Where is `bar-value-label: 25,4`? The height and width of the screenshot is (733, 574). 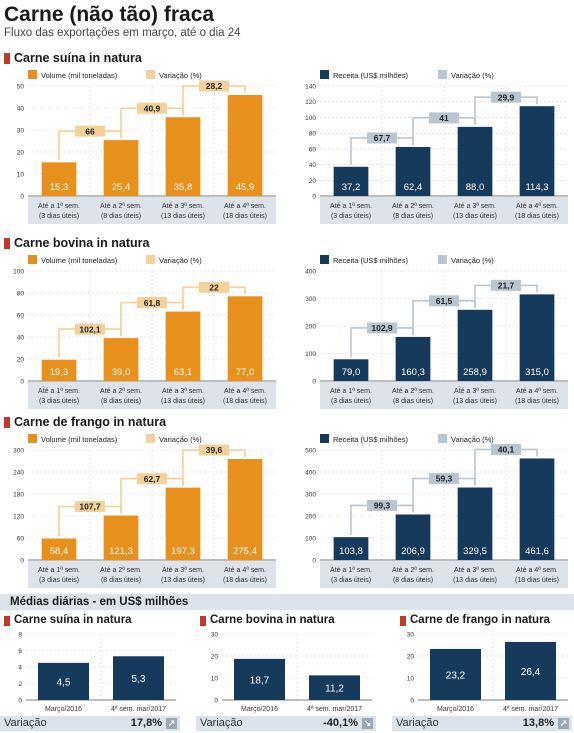
bar-value-label: 25,4 is located at coordinates (121, 187).